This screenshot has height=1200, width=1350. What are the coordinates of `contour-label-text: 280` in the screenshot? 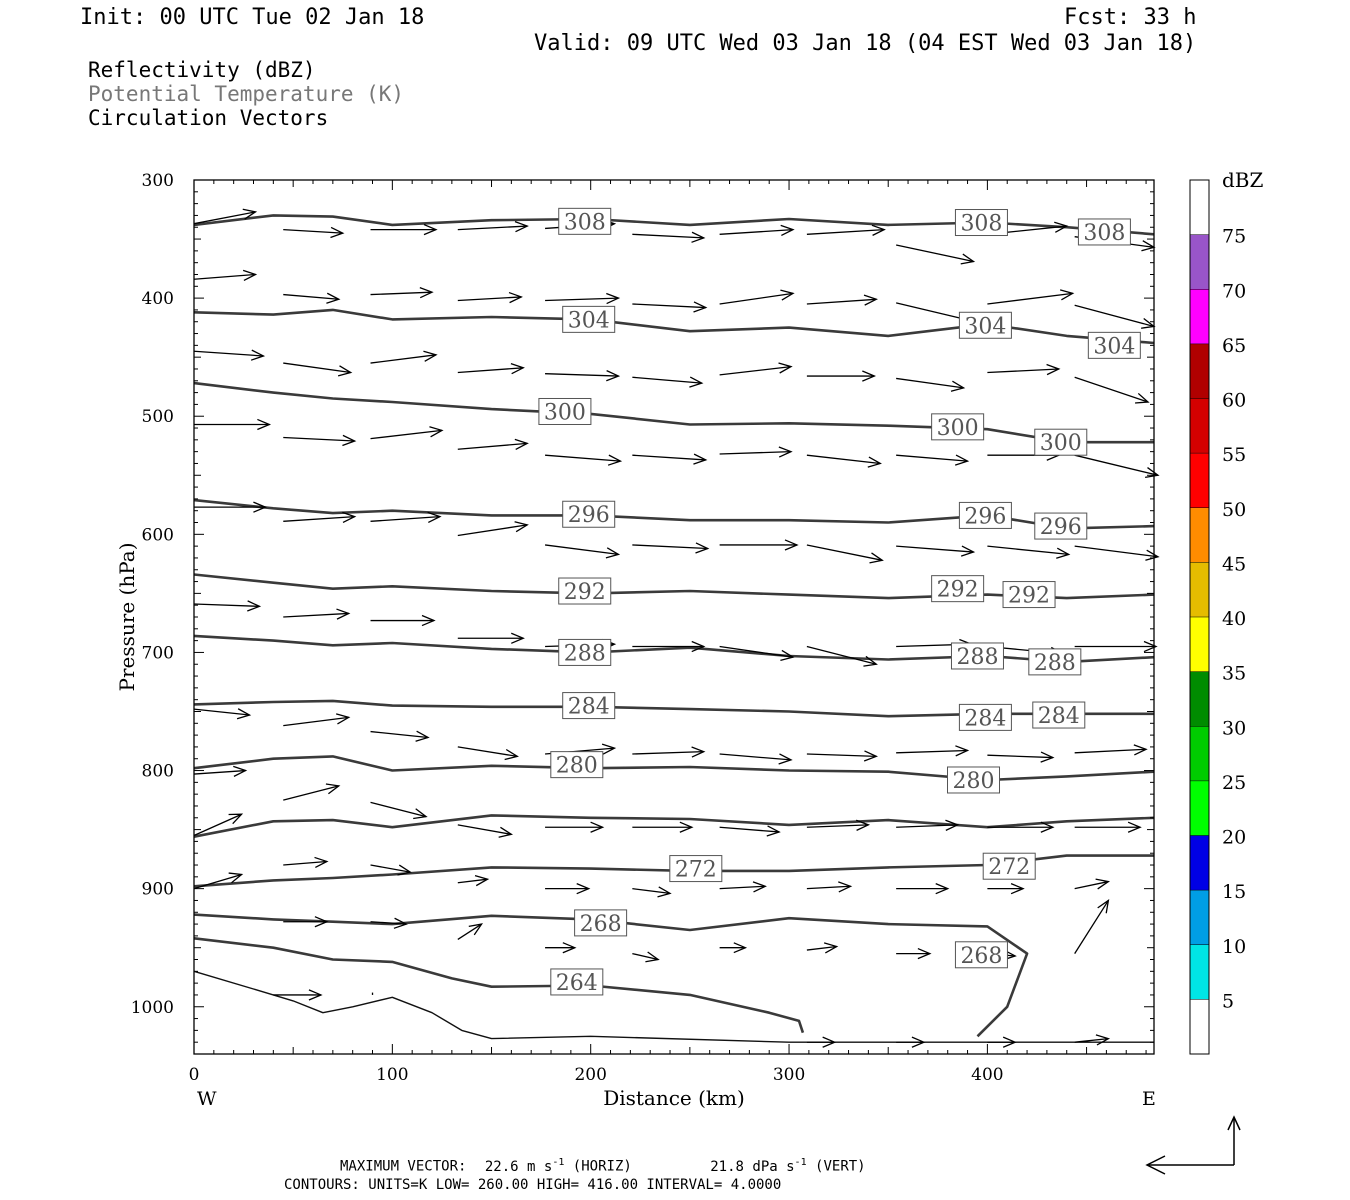 It's located at (974, 781).